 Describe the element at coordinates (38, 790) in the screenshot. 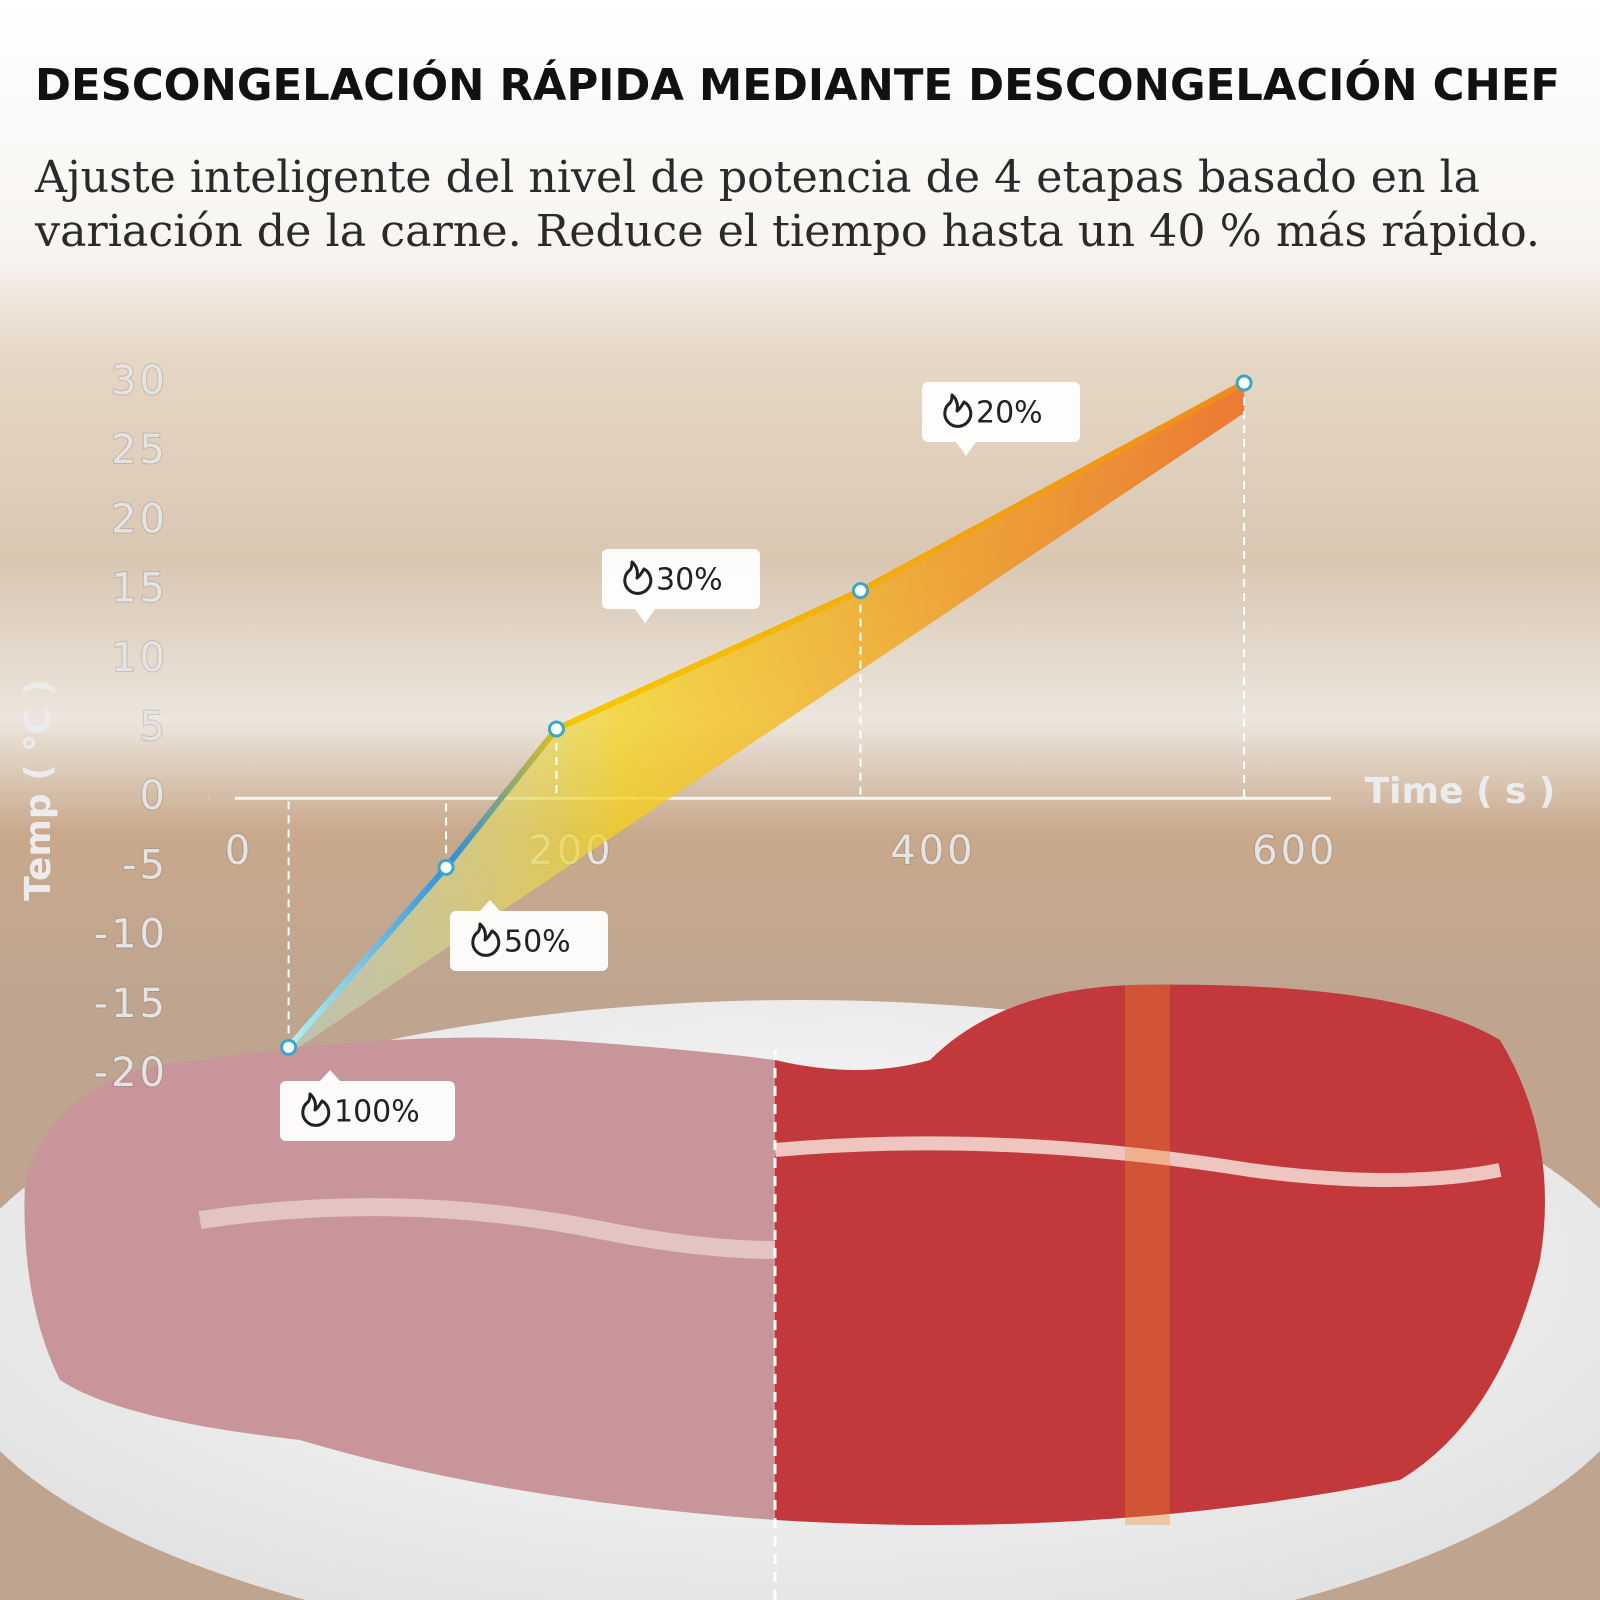

I see `y-axis-label: Temp ( ℃ )` at that location.